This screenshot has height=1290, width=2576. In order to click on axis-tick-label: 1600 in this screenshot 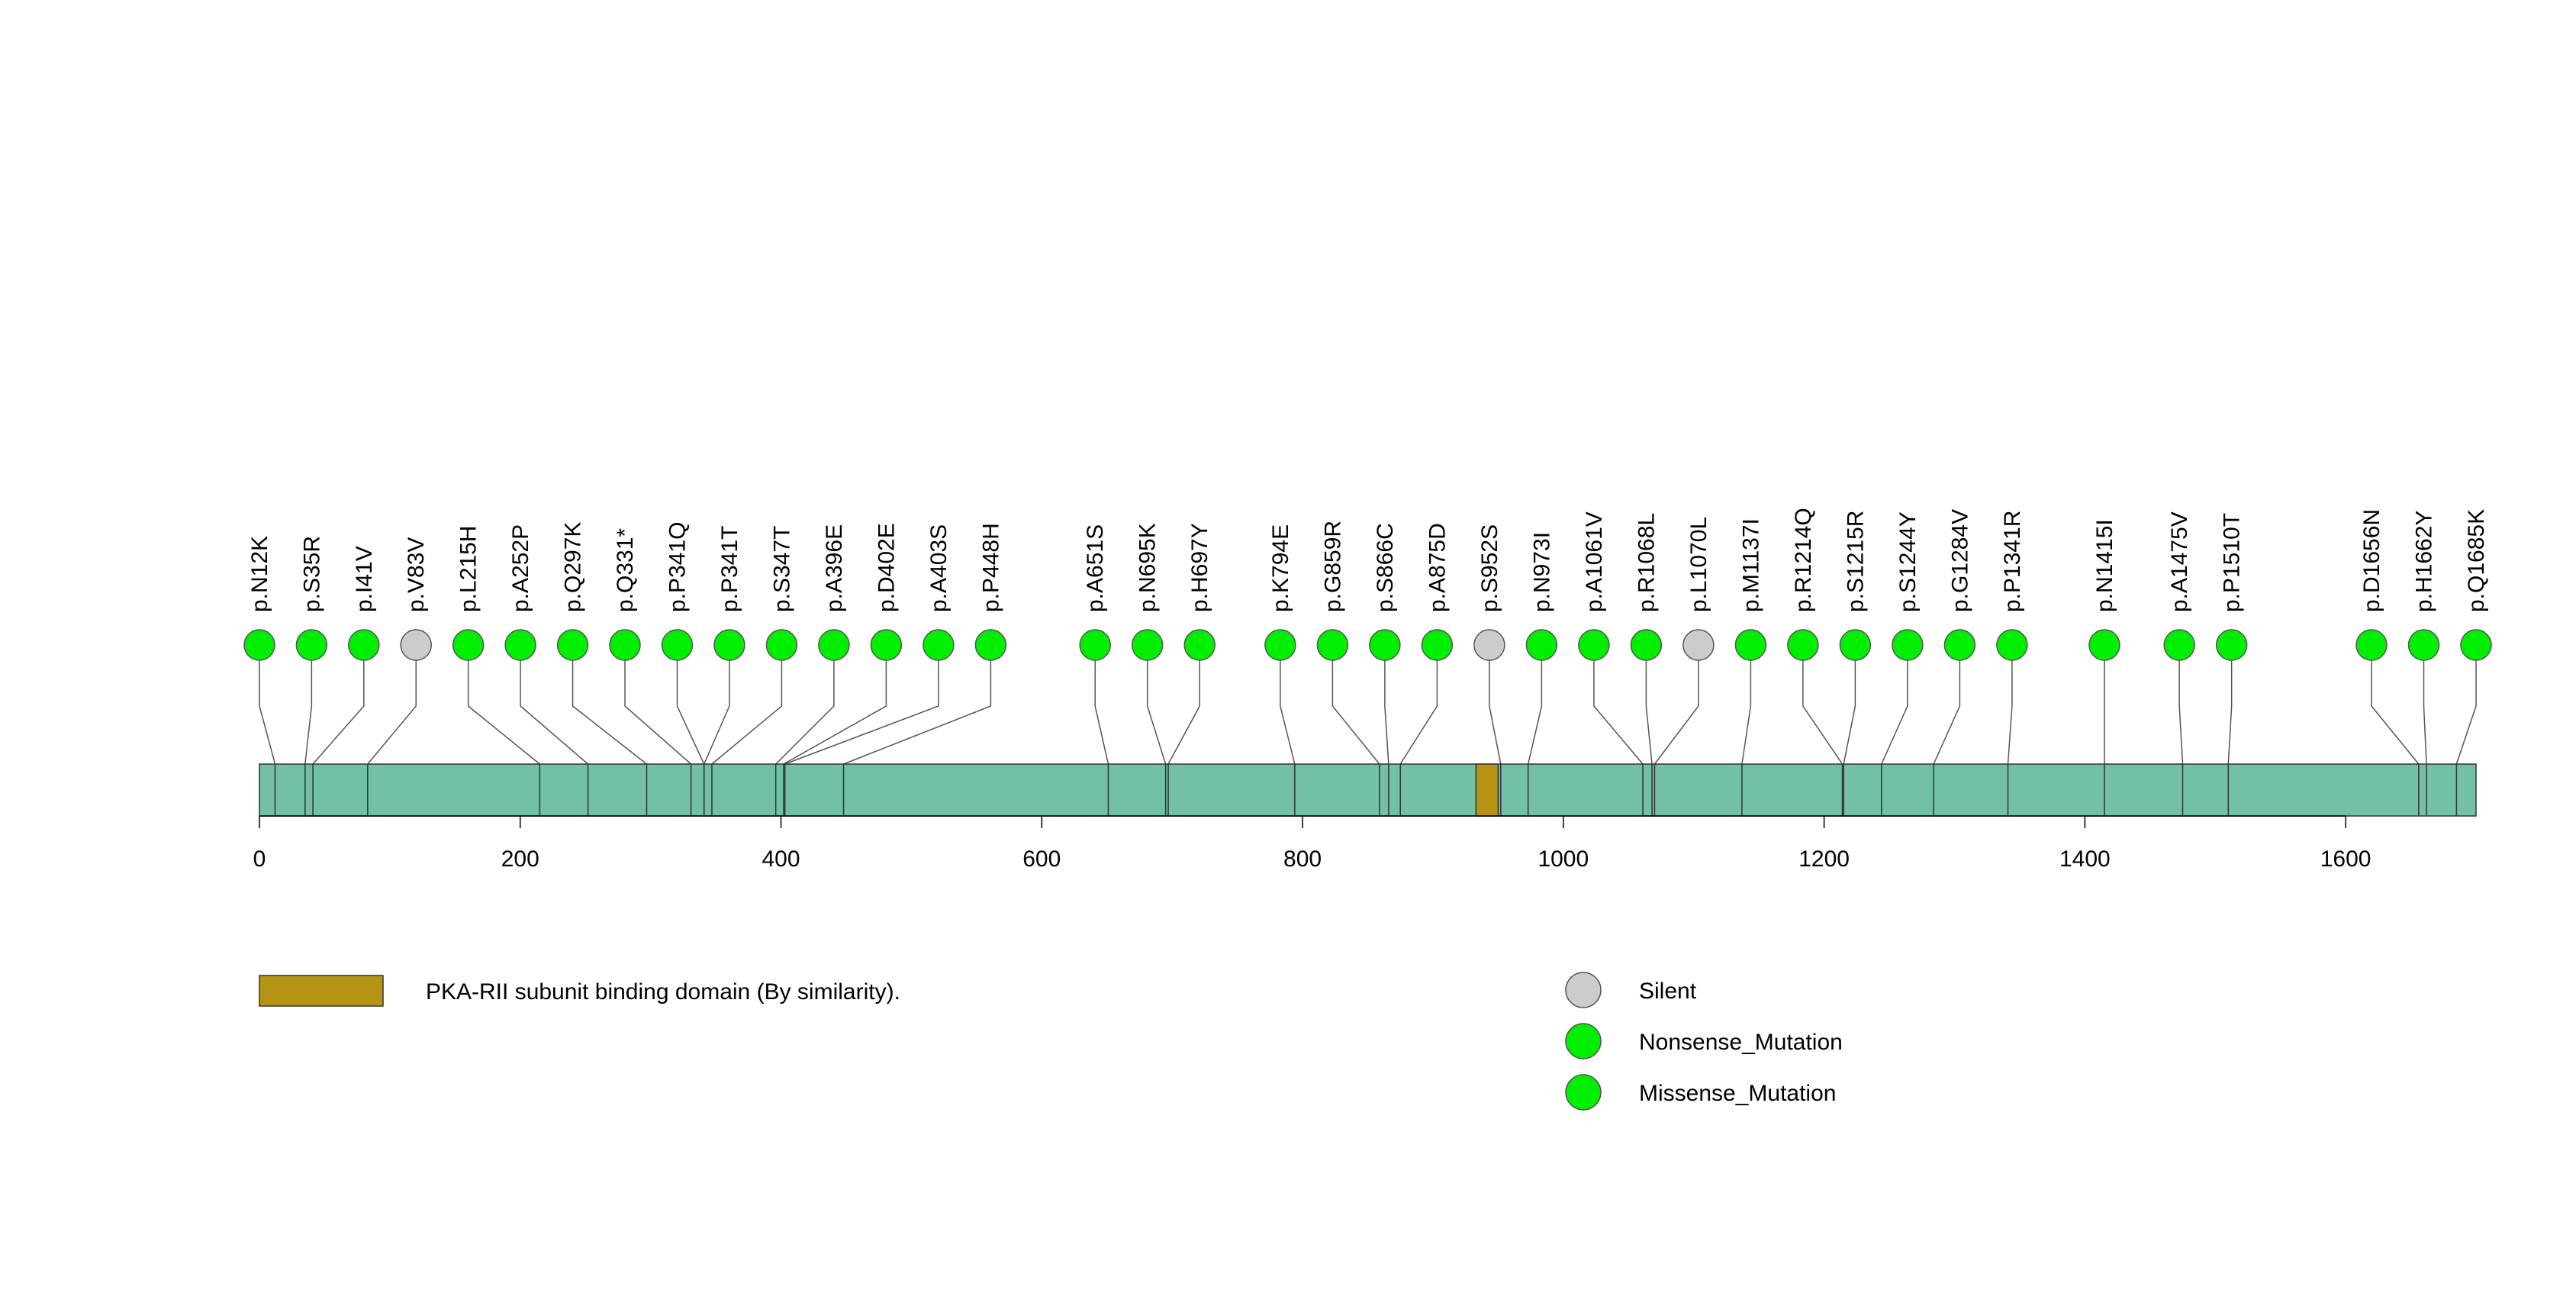, I will do `click(2346, 860)`.